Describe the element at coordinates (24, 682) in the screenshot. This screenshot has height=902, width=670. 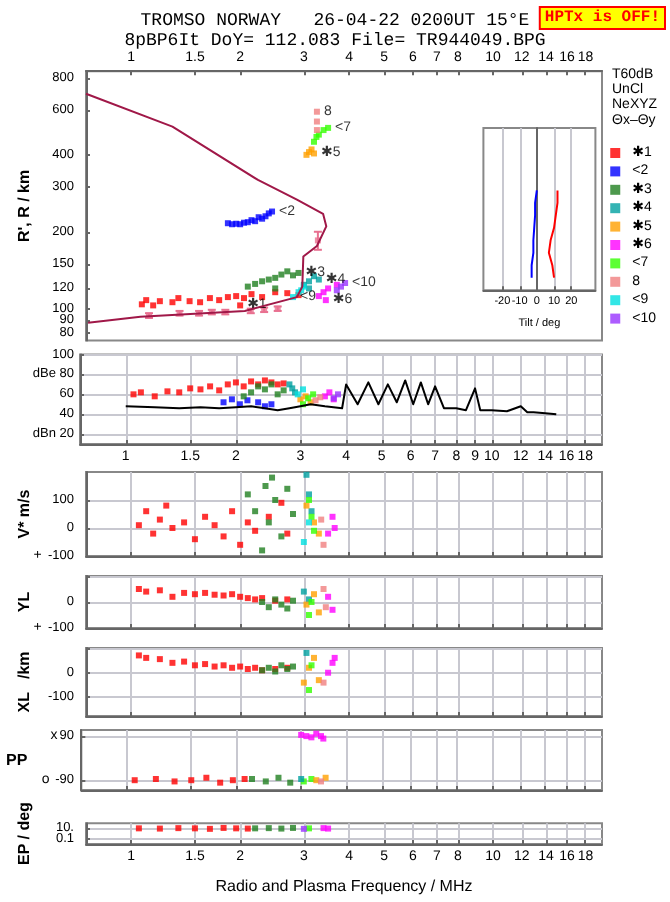
I see `y-axis-title: XL /km` at that location.